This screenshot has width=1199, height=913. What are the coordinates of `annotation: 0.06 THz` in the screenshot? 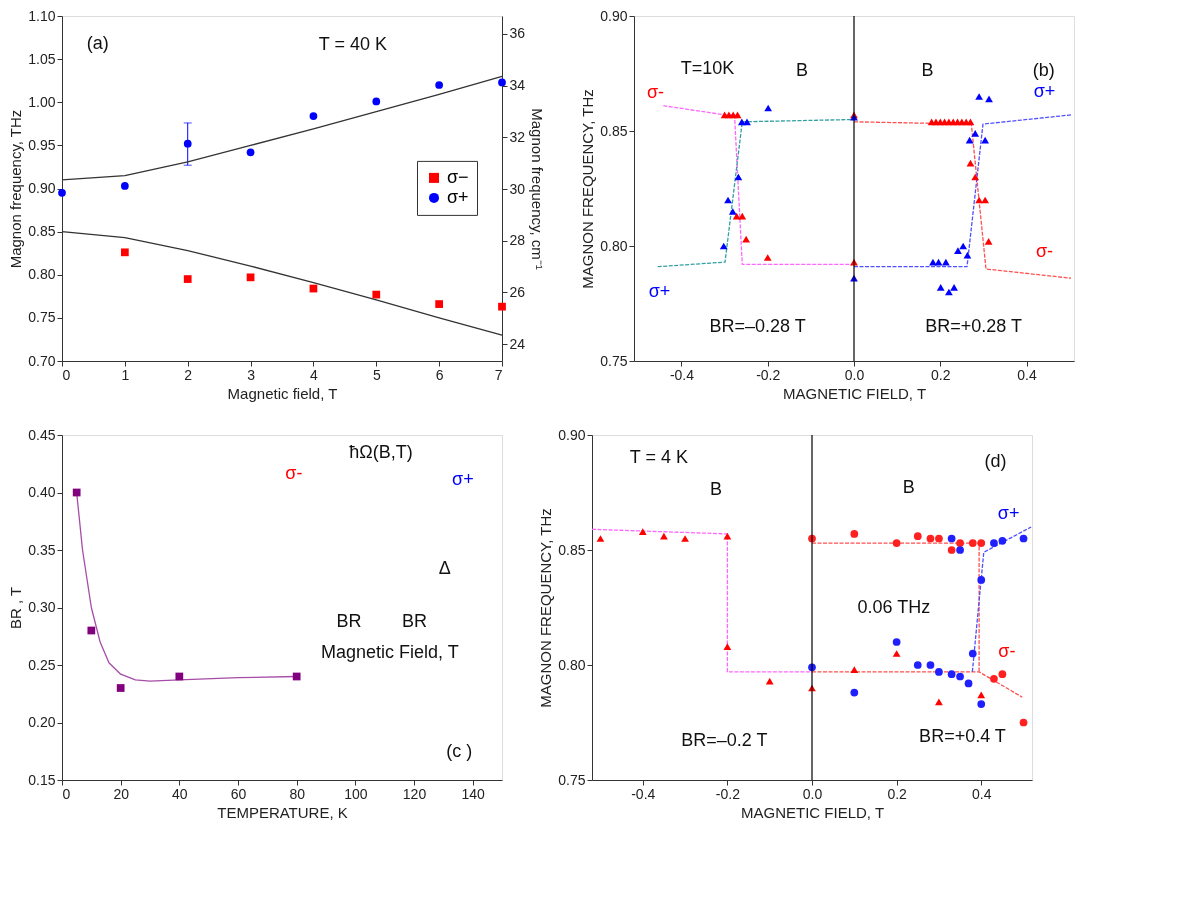 It's located at (894, 606).